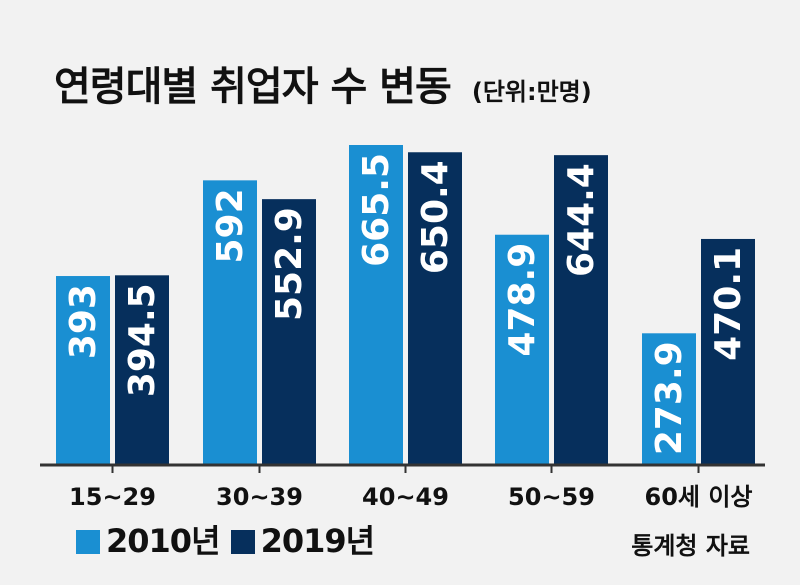 The width and height of the screenshot is (800, 585). What do you see at coordinates (581, 220) in the screenshot?
I see `data-label-2019-3: 644.4` at bounding box center [581, 220].